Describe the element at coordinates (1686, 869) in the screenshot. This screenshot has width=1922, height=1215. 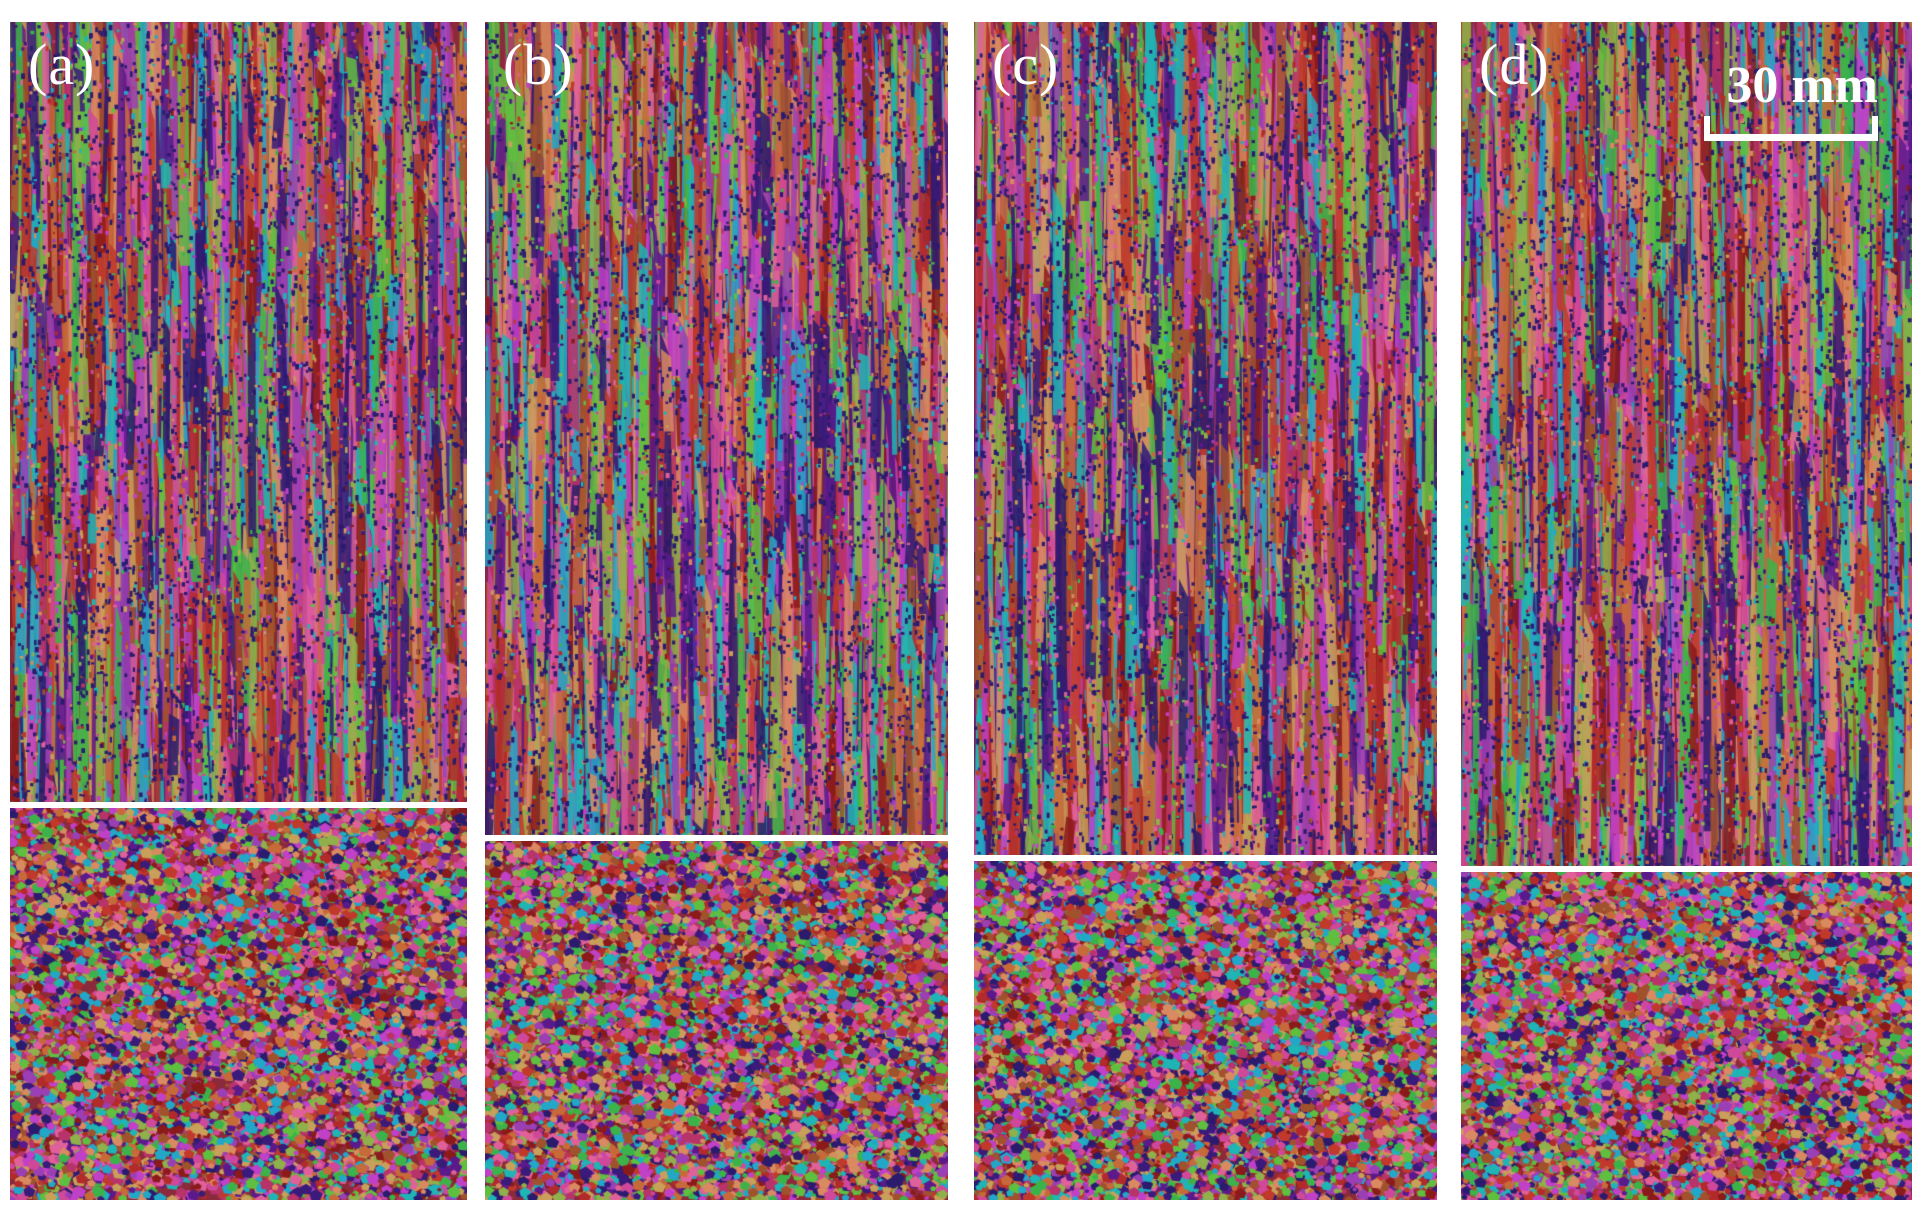
I see `divider-d` at that location.